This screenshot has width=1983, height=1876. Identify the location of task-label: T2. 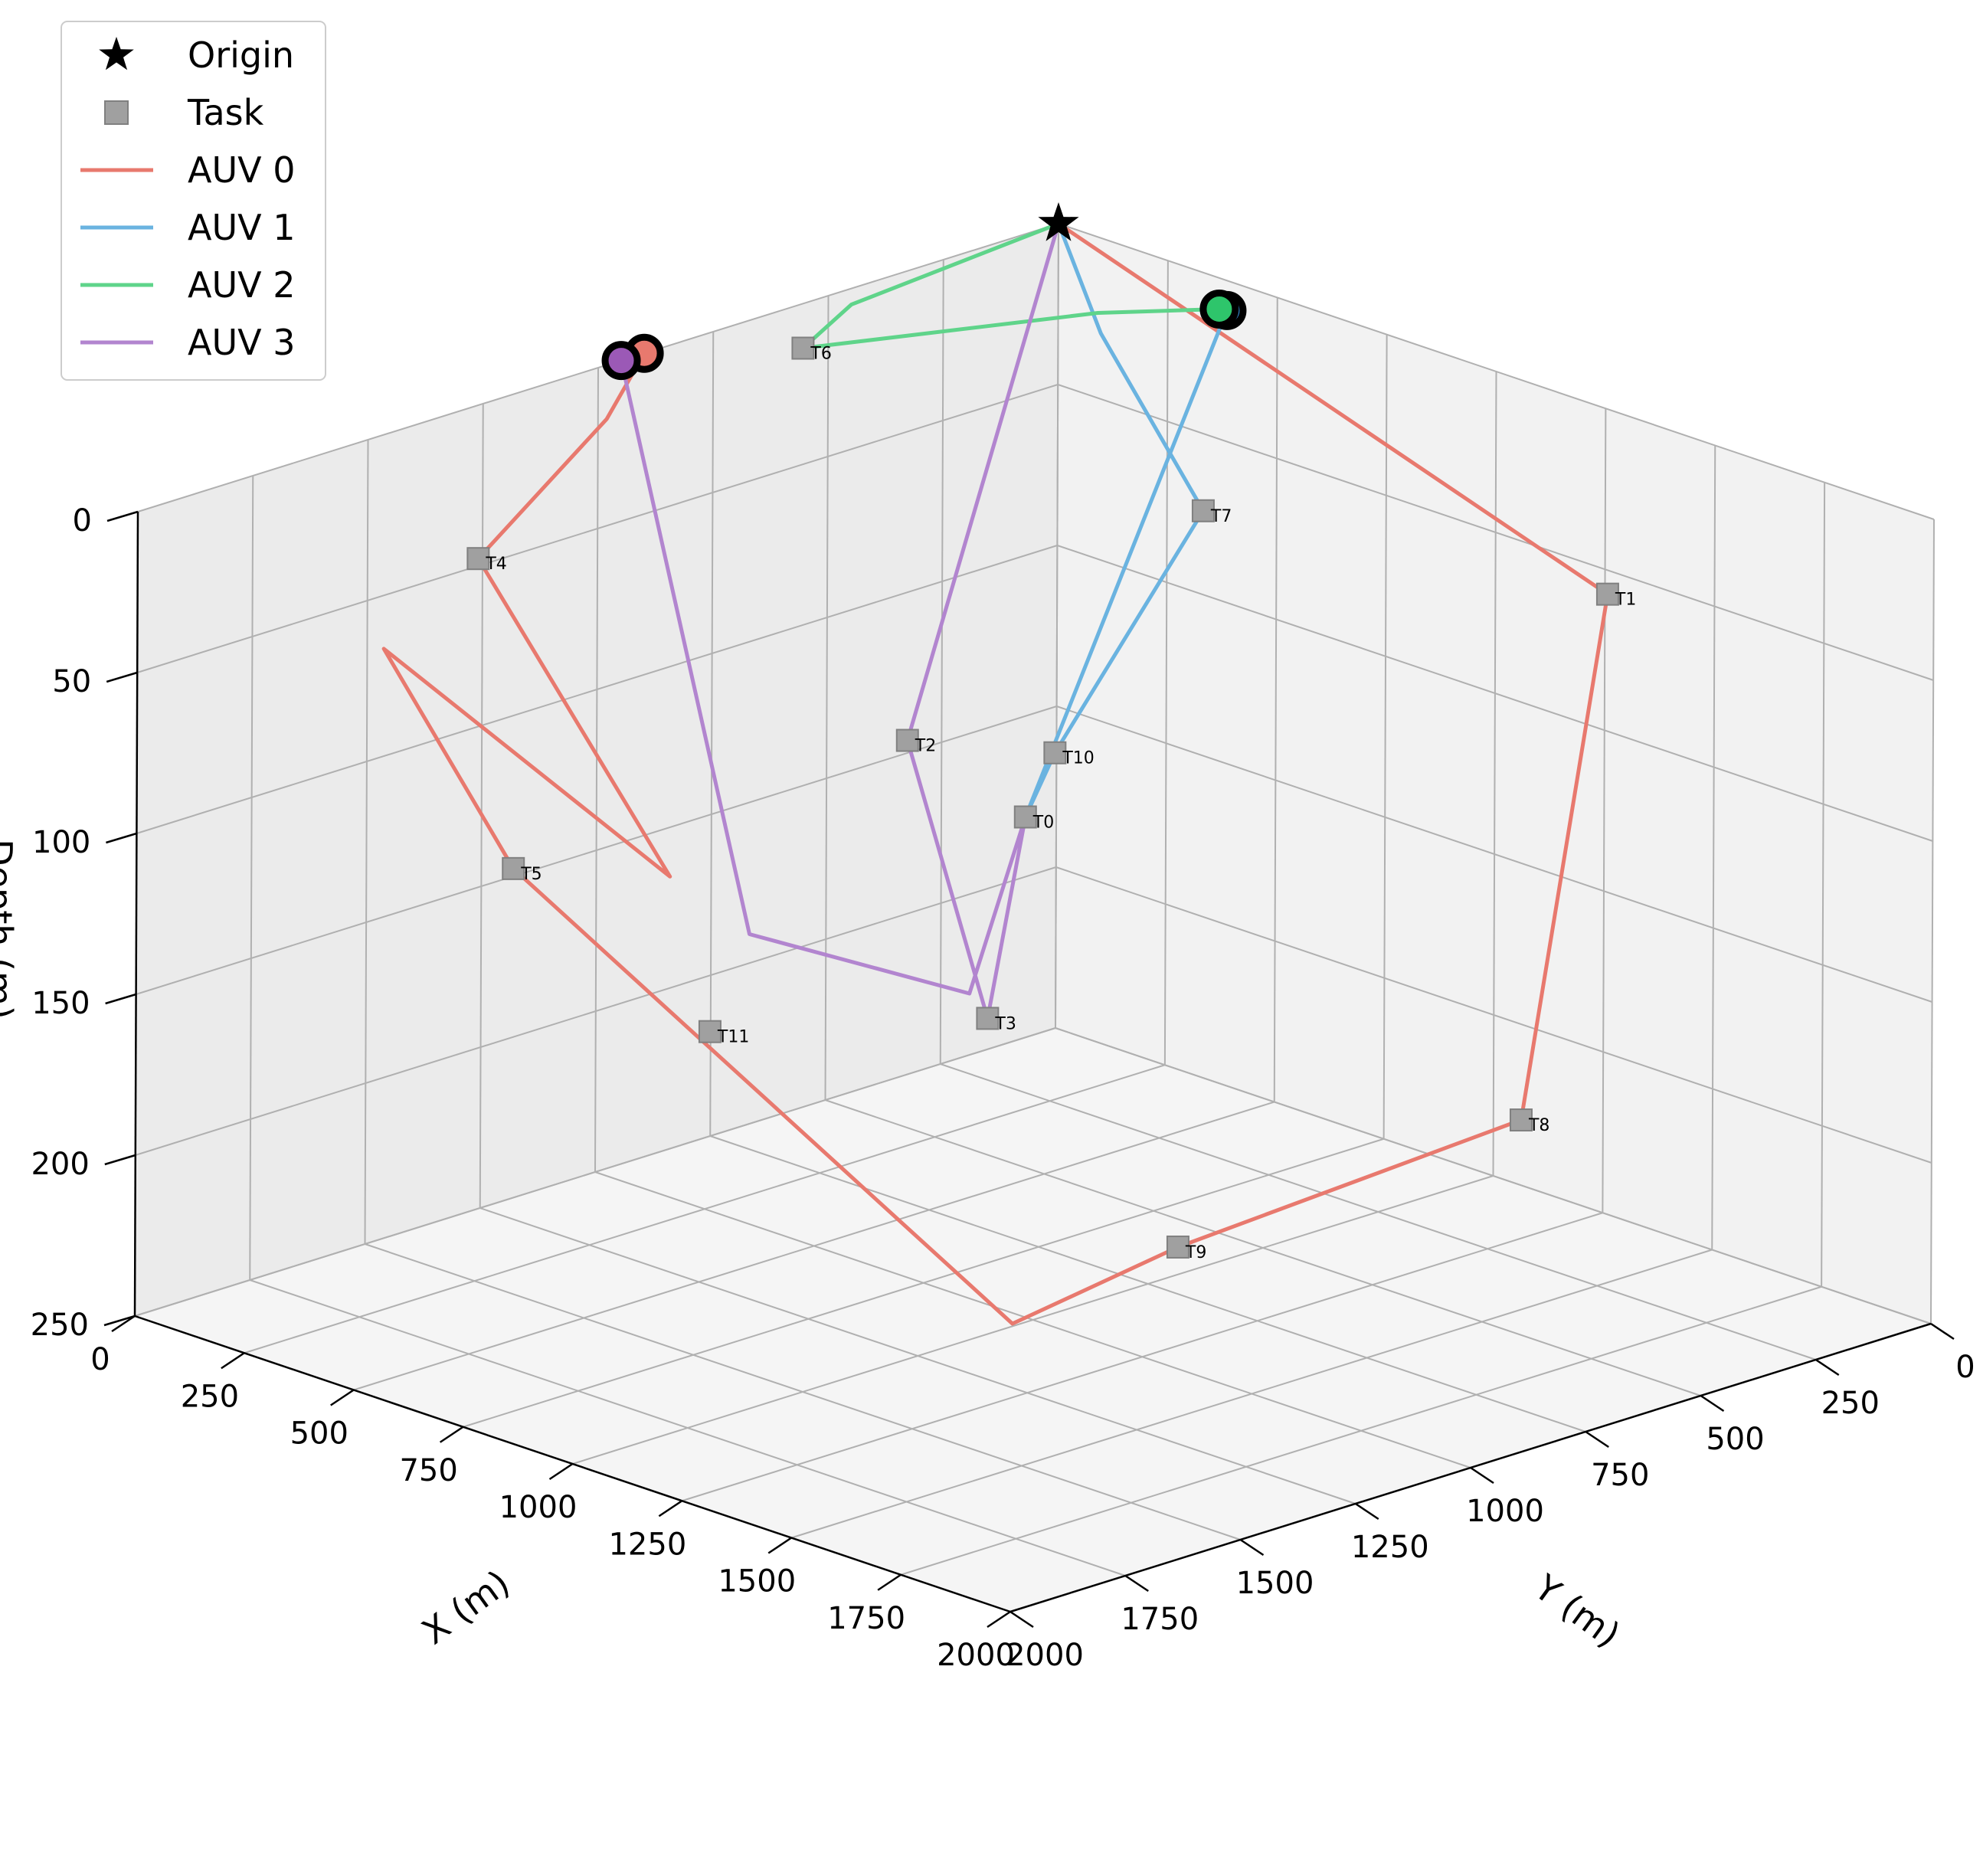
(926, 746).